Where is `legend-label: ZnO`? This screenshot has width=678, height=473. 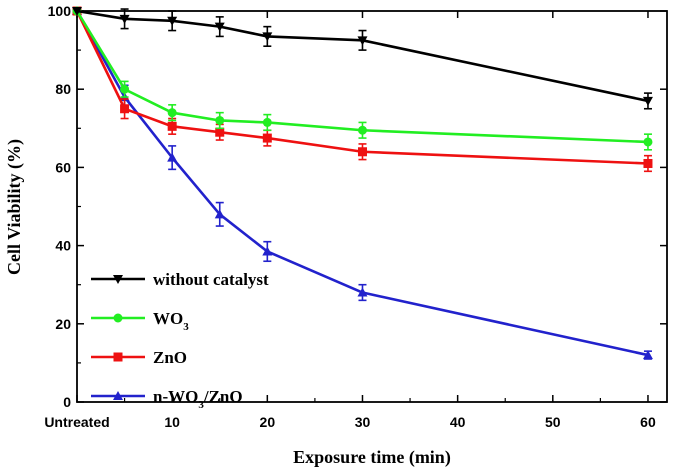
legend-label: ZnO is located at coordinates (170, 357).